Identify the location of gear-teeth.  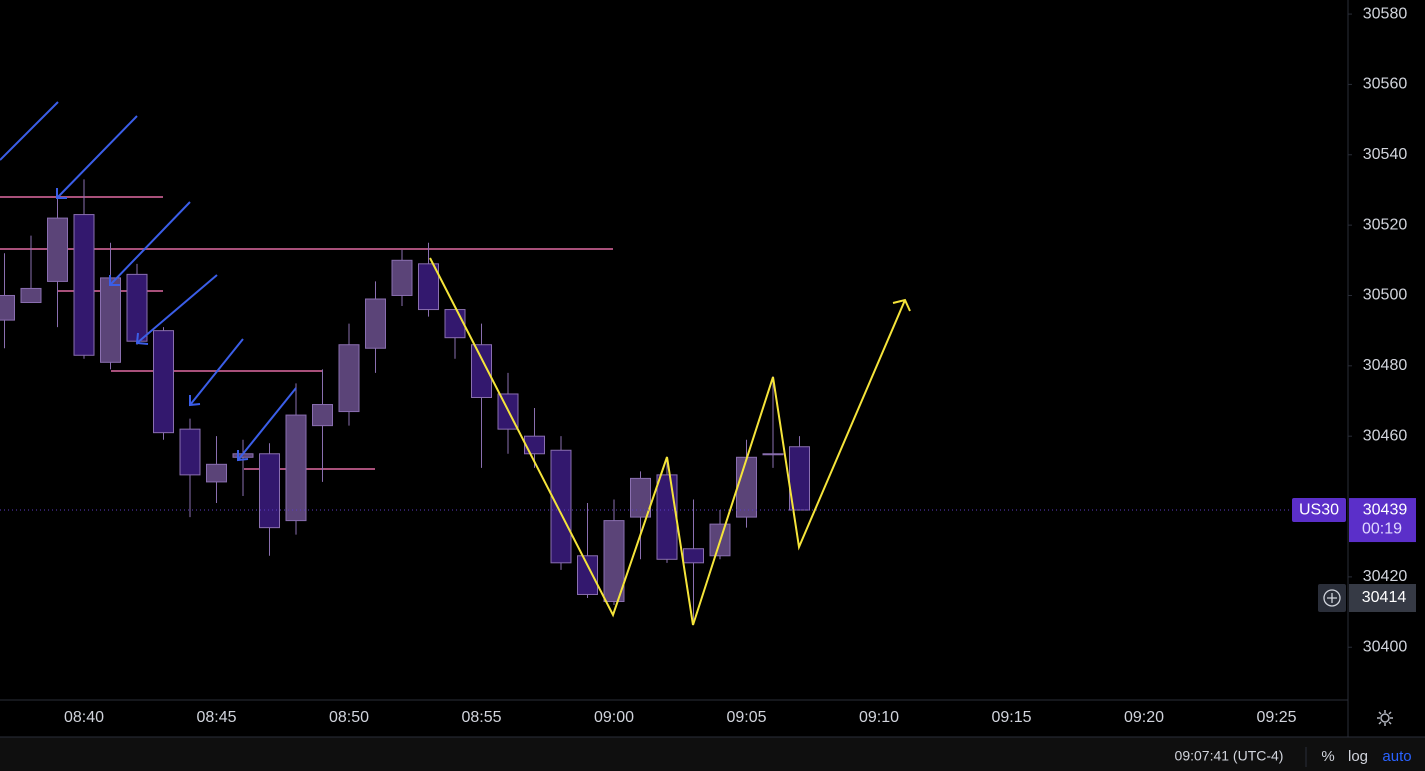
(1385, 718).